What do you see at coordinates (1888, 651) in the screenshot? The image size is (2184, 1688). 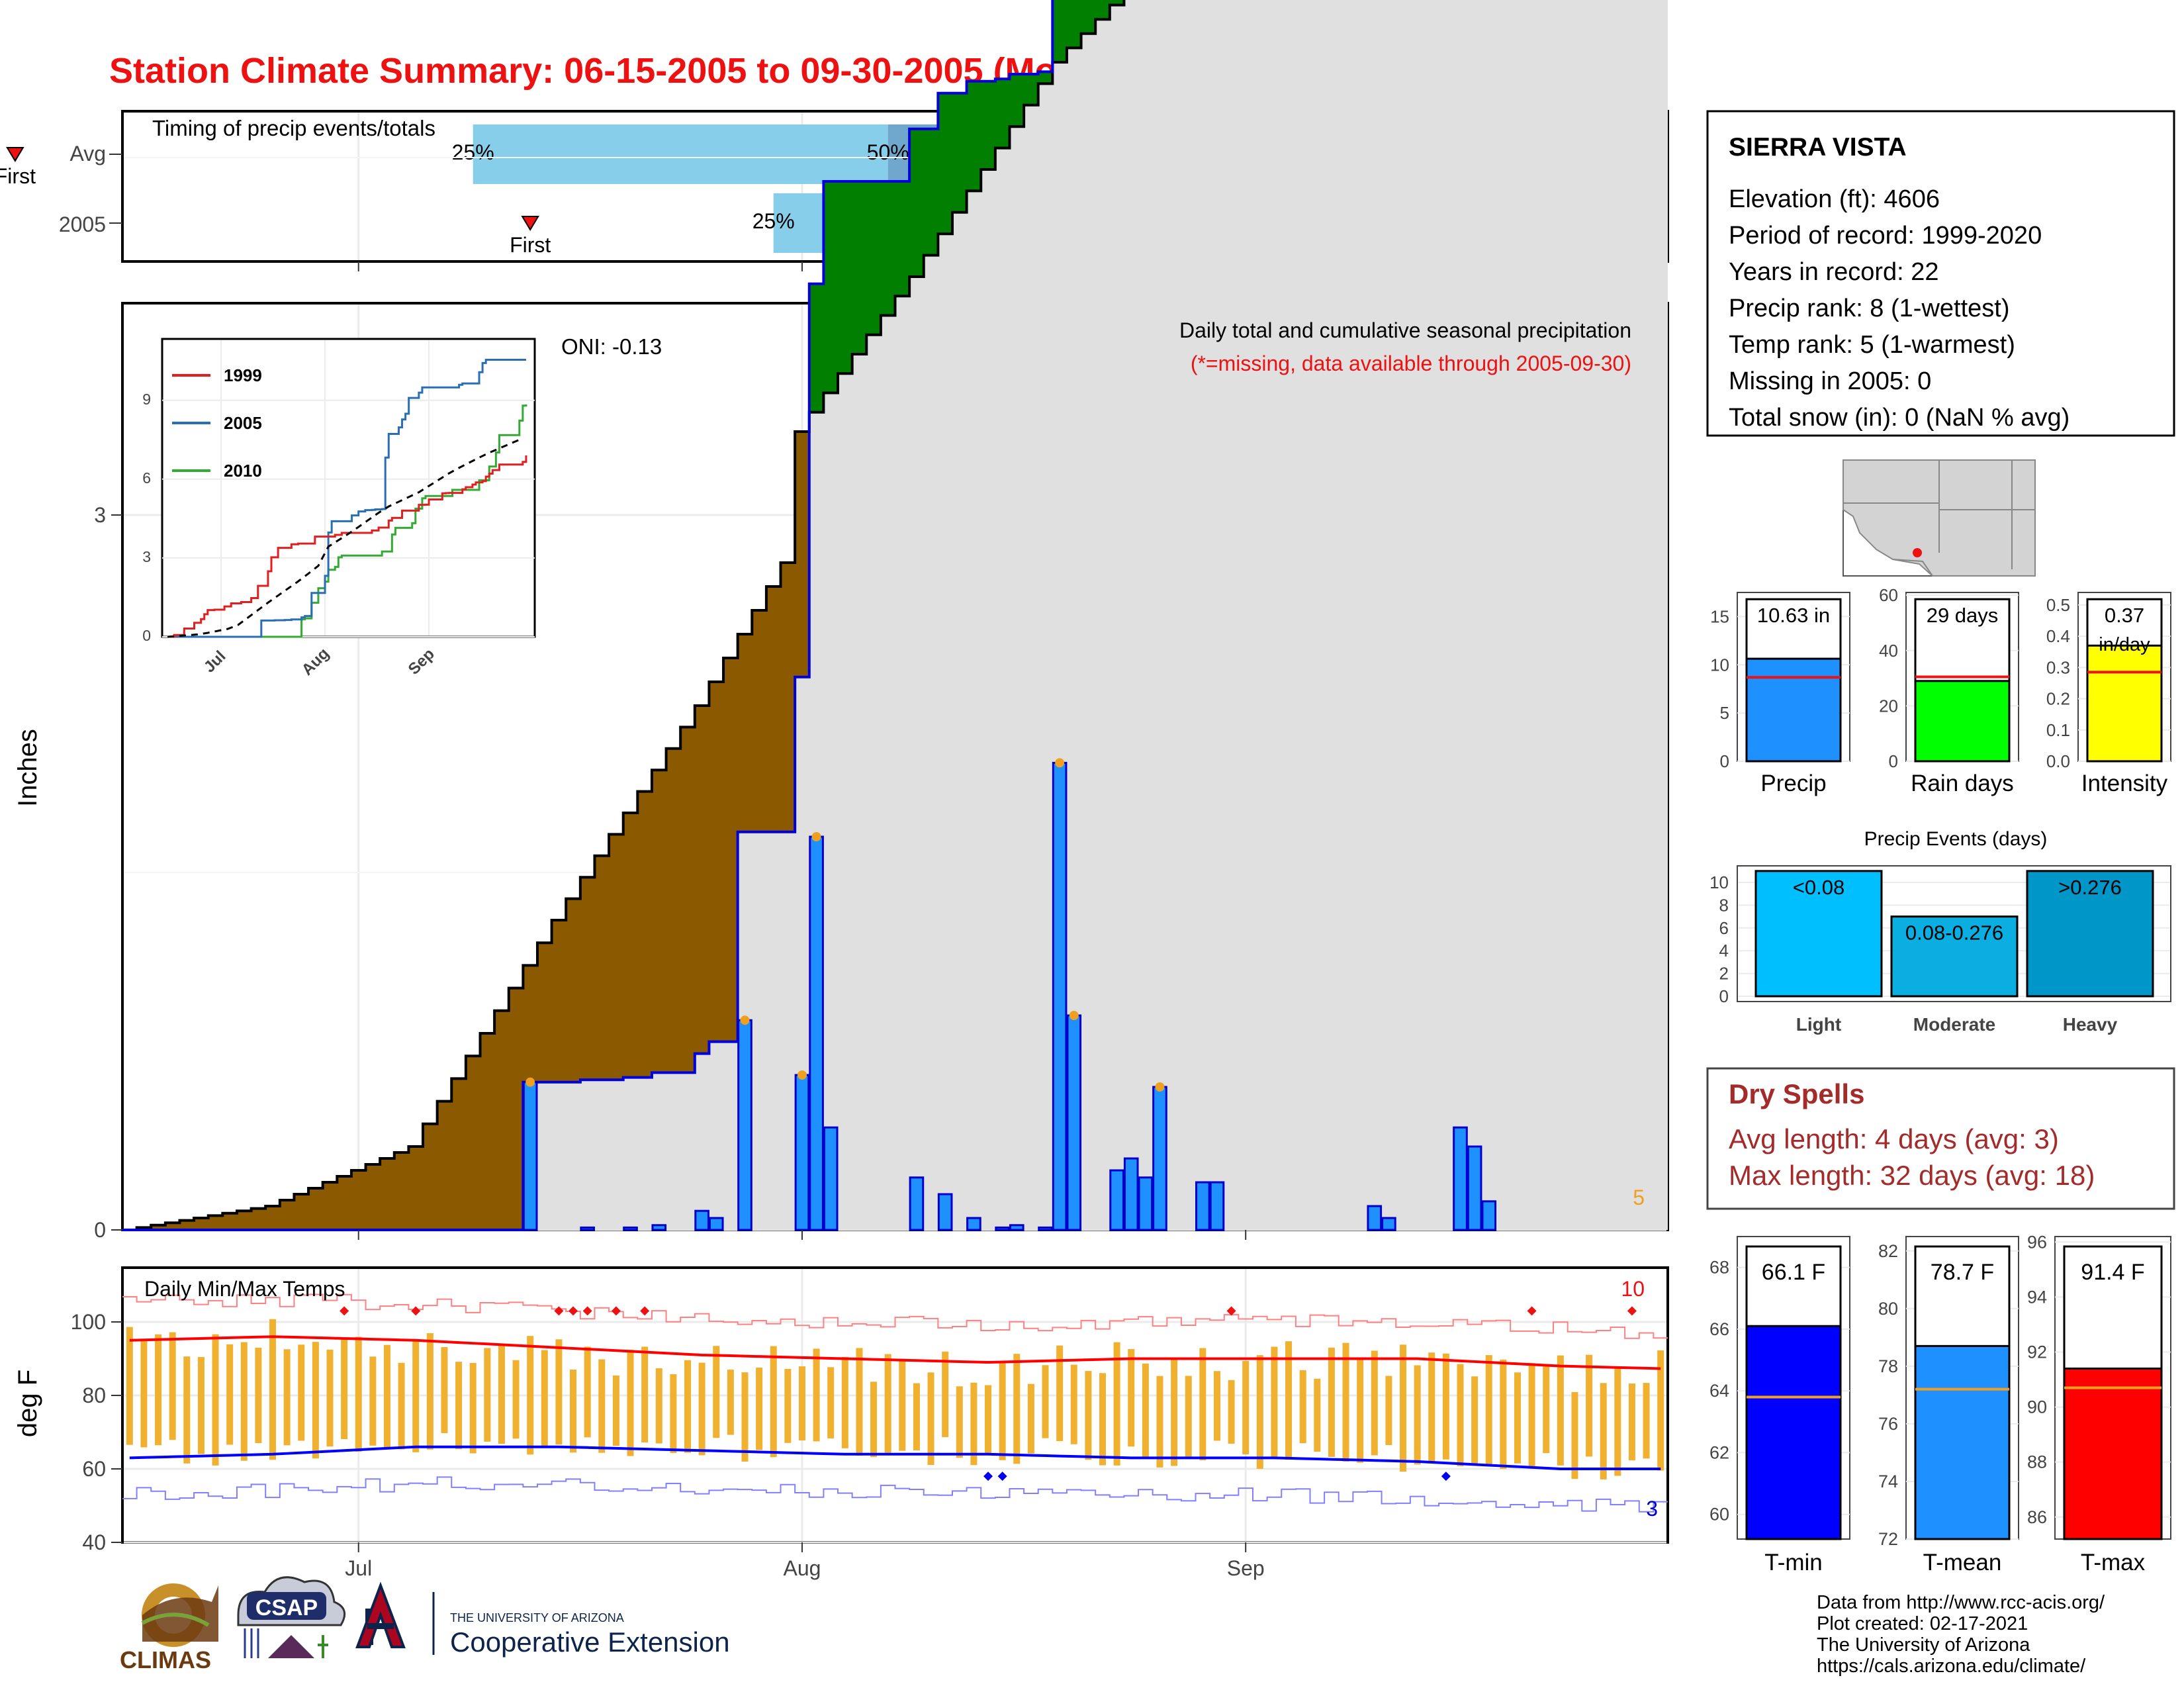 I see `summary-ytick-label: 40` at bounding box center [1888, 651].